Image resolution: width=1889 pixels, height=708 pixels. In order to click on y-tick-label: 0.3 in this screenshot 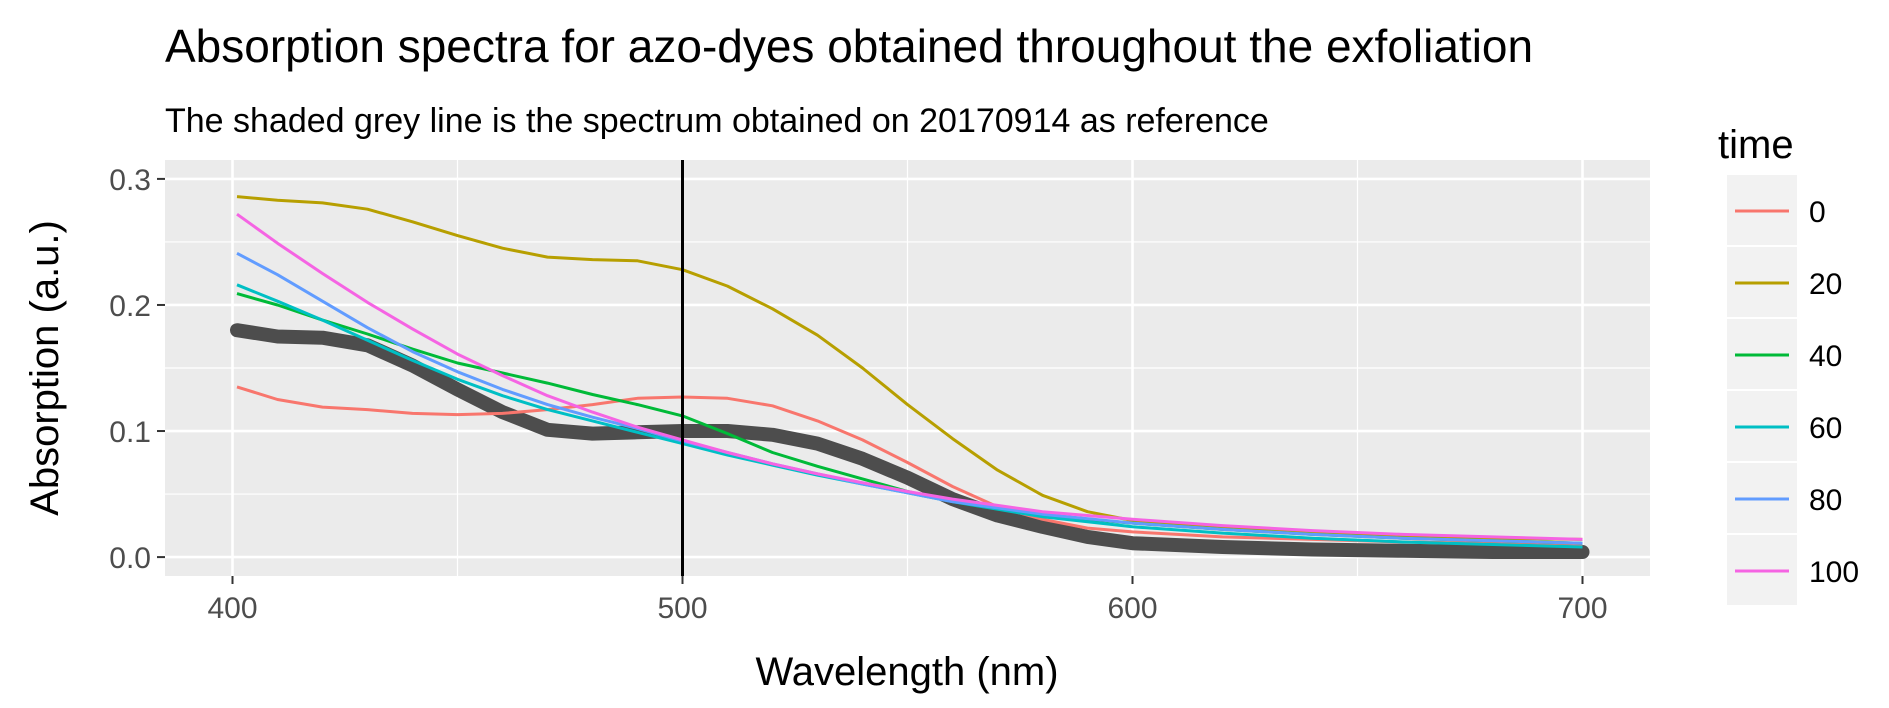, I will do `click(130, 180)`.